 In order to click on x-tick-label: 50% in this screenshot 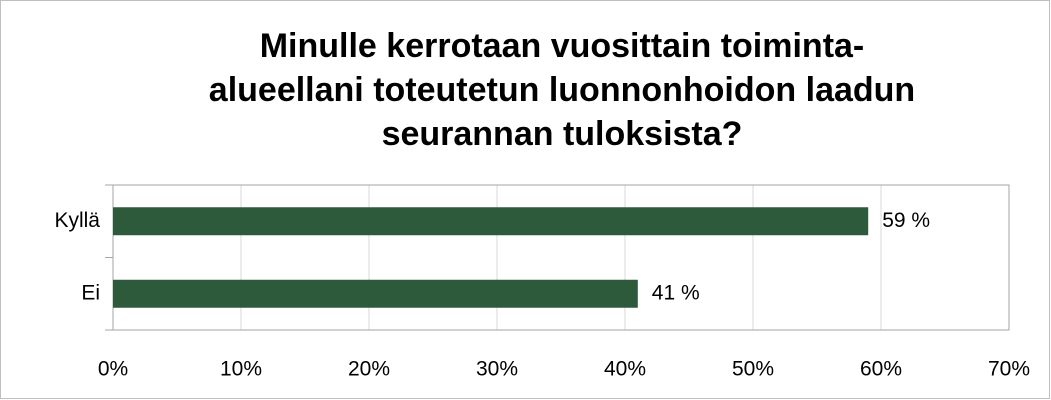, I will do `click(753, 369)`.